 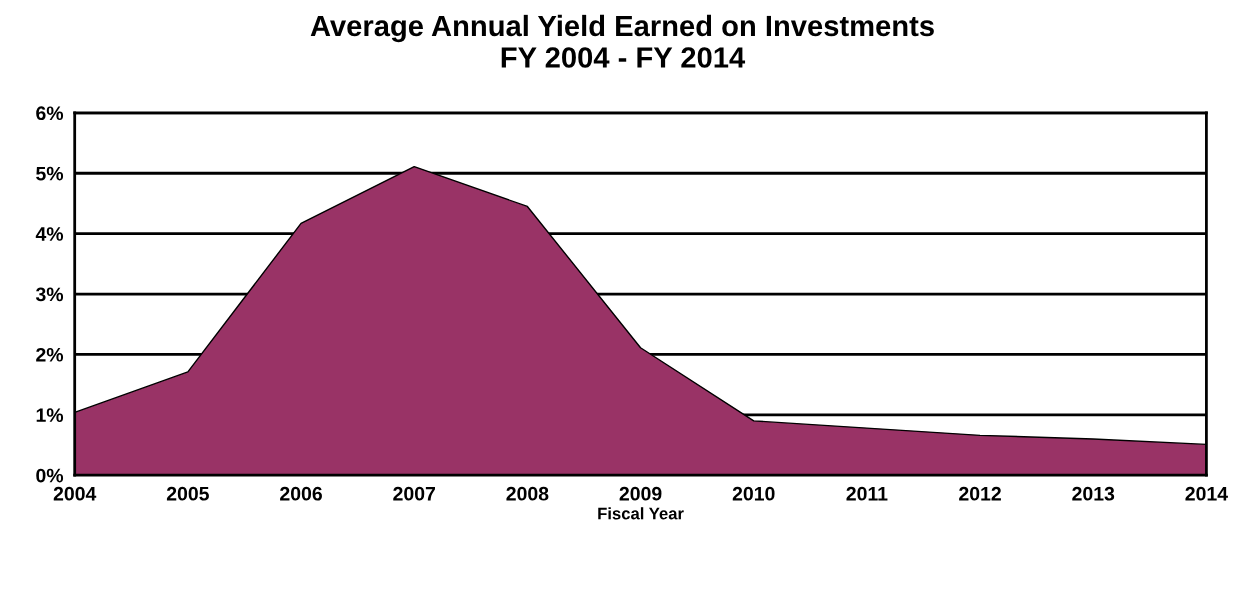 I want to click on x-tick-label: 2005, so click(x=187, y=493).